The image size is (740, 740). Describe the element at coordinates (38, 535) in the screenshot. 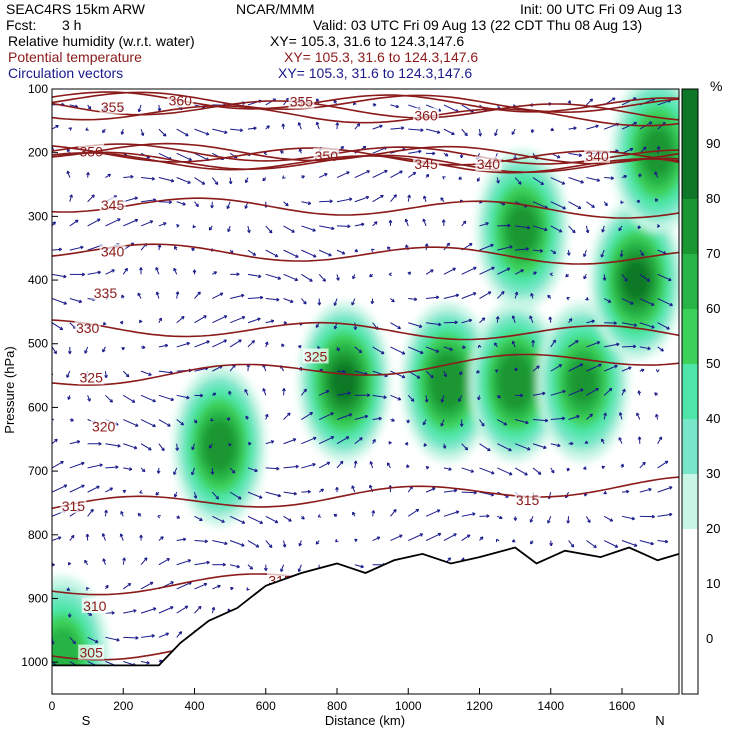

I see `y-tick-label: 800` at that location.